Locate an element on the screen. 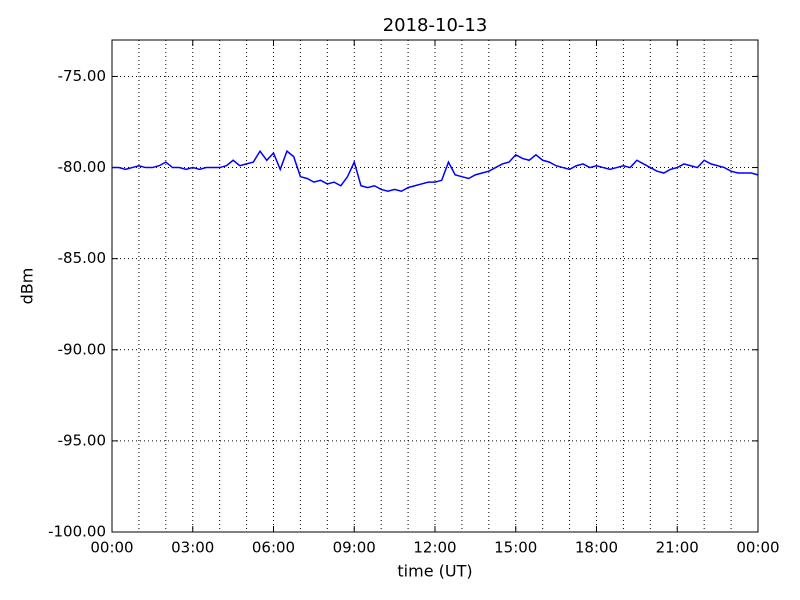 The image size is (800, 600). x-tick-label: 15:00 is located at coordinates (515, 548).